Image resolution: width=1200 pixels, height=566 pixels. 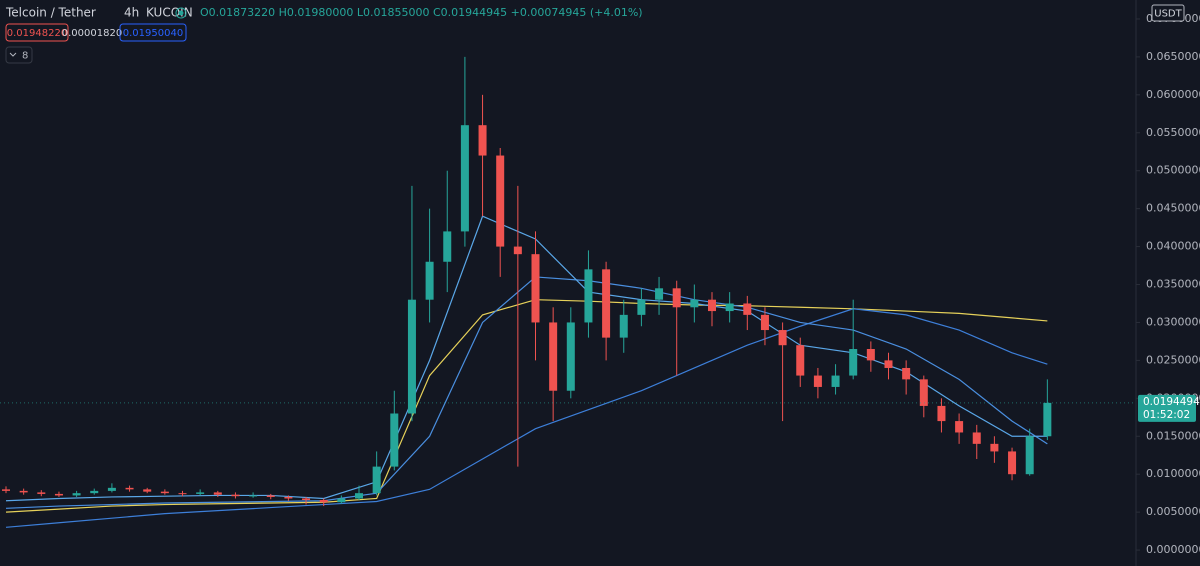 I want to click on bid: 0.01948220, so click(x=37, y=33).